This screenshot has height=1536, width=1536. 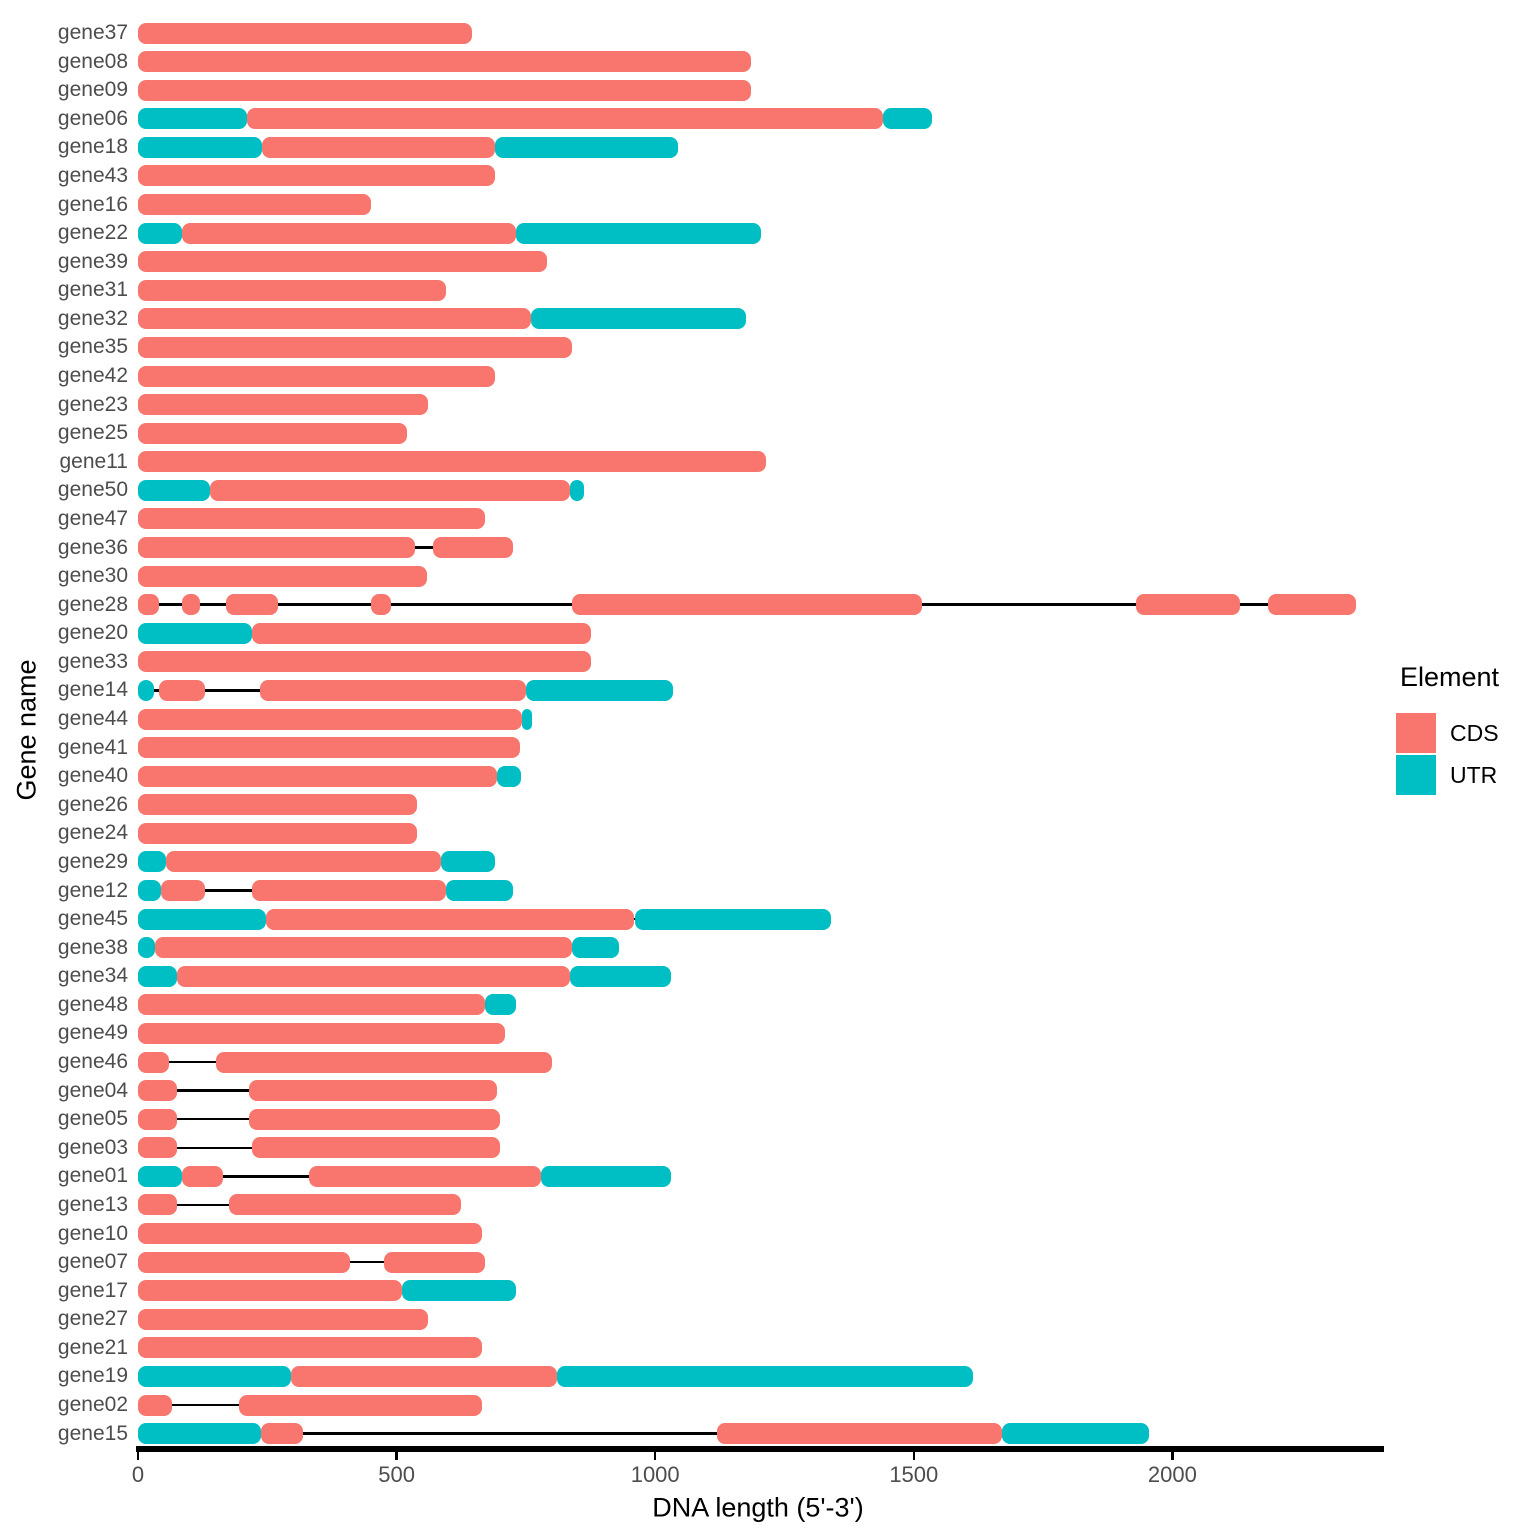 What do you see at coordinates (914, 1474) in the screenshot?
I see `x-tick-label: 1500` at bounding box center [914, 1474].